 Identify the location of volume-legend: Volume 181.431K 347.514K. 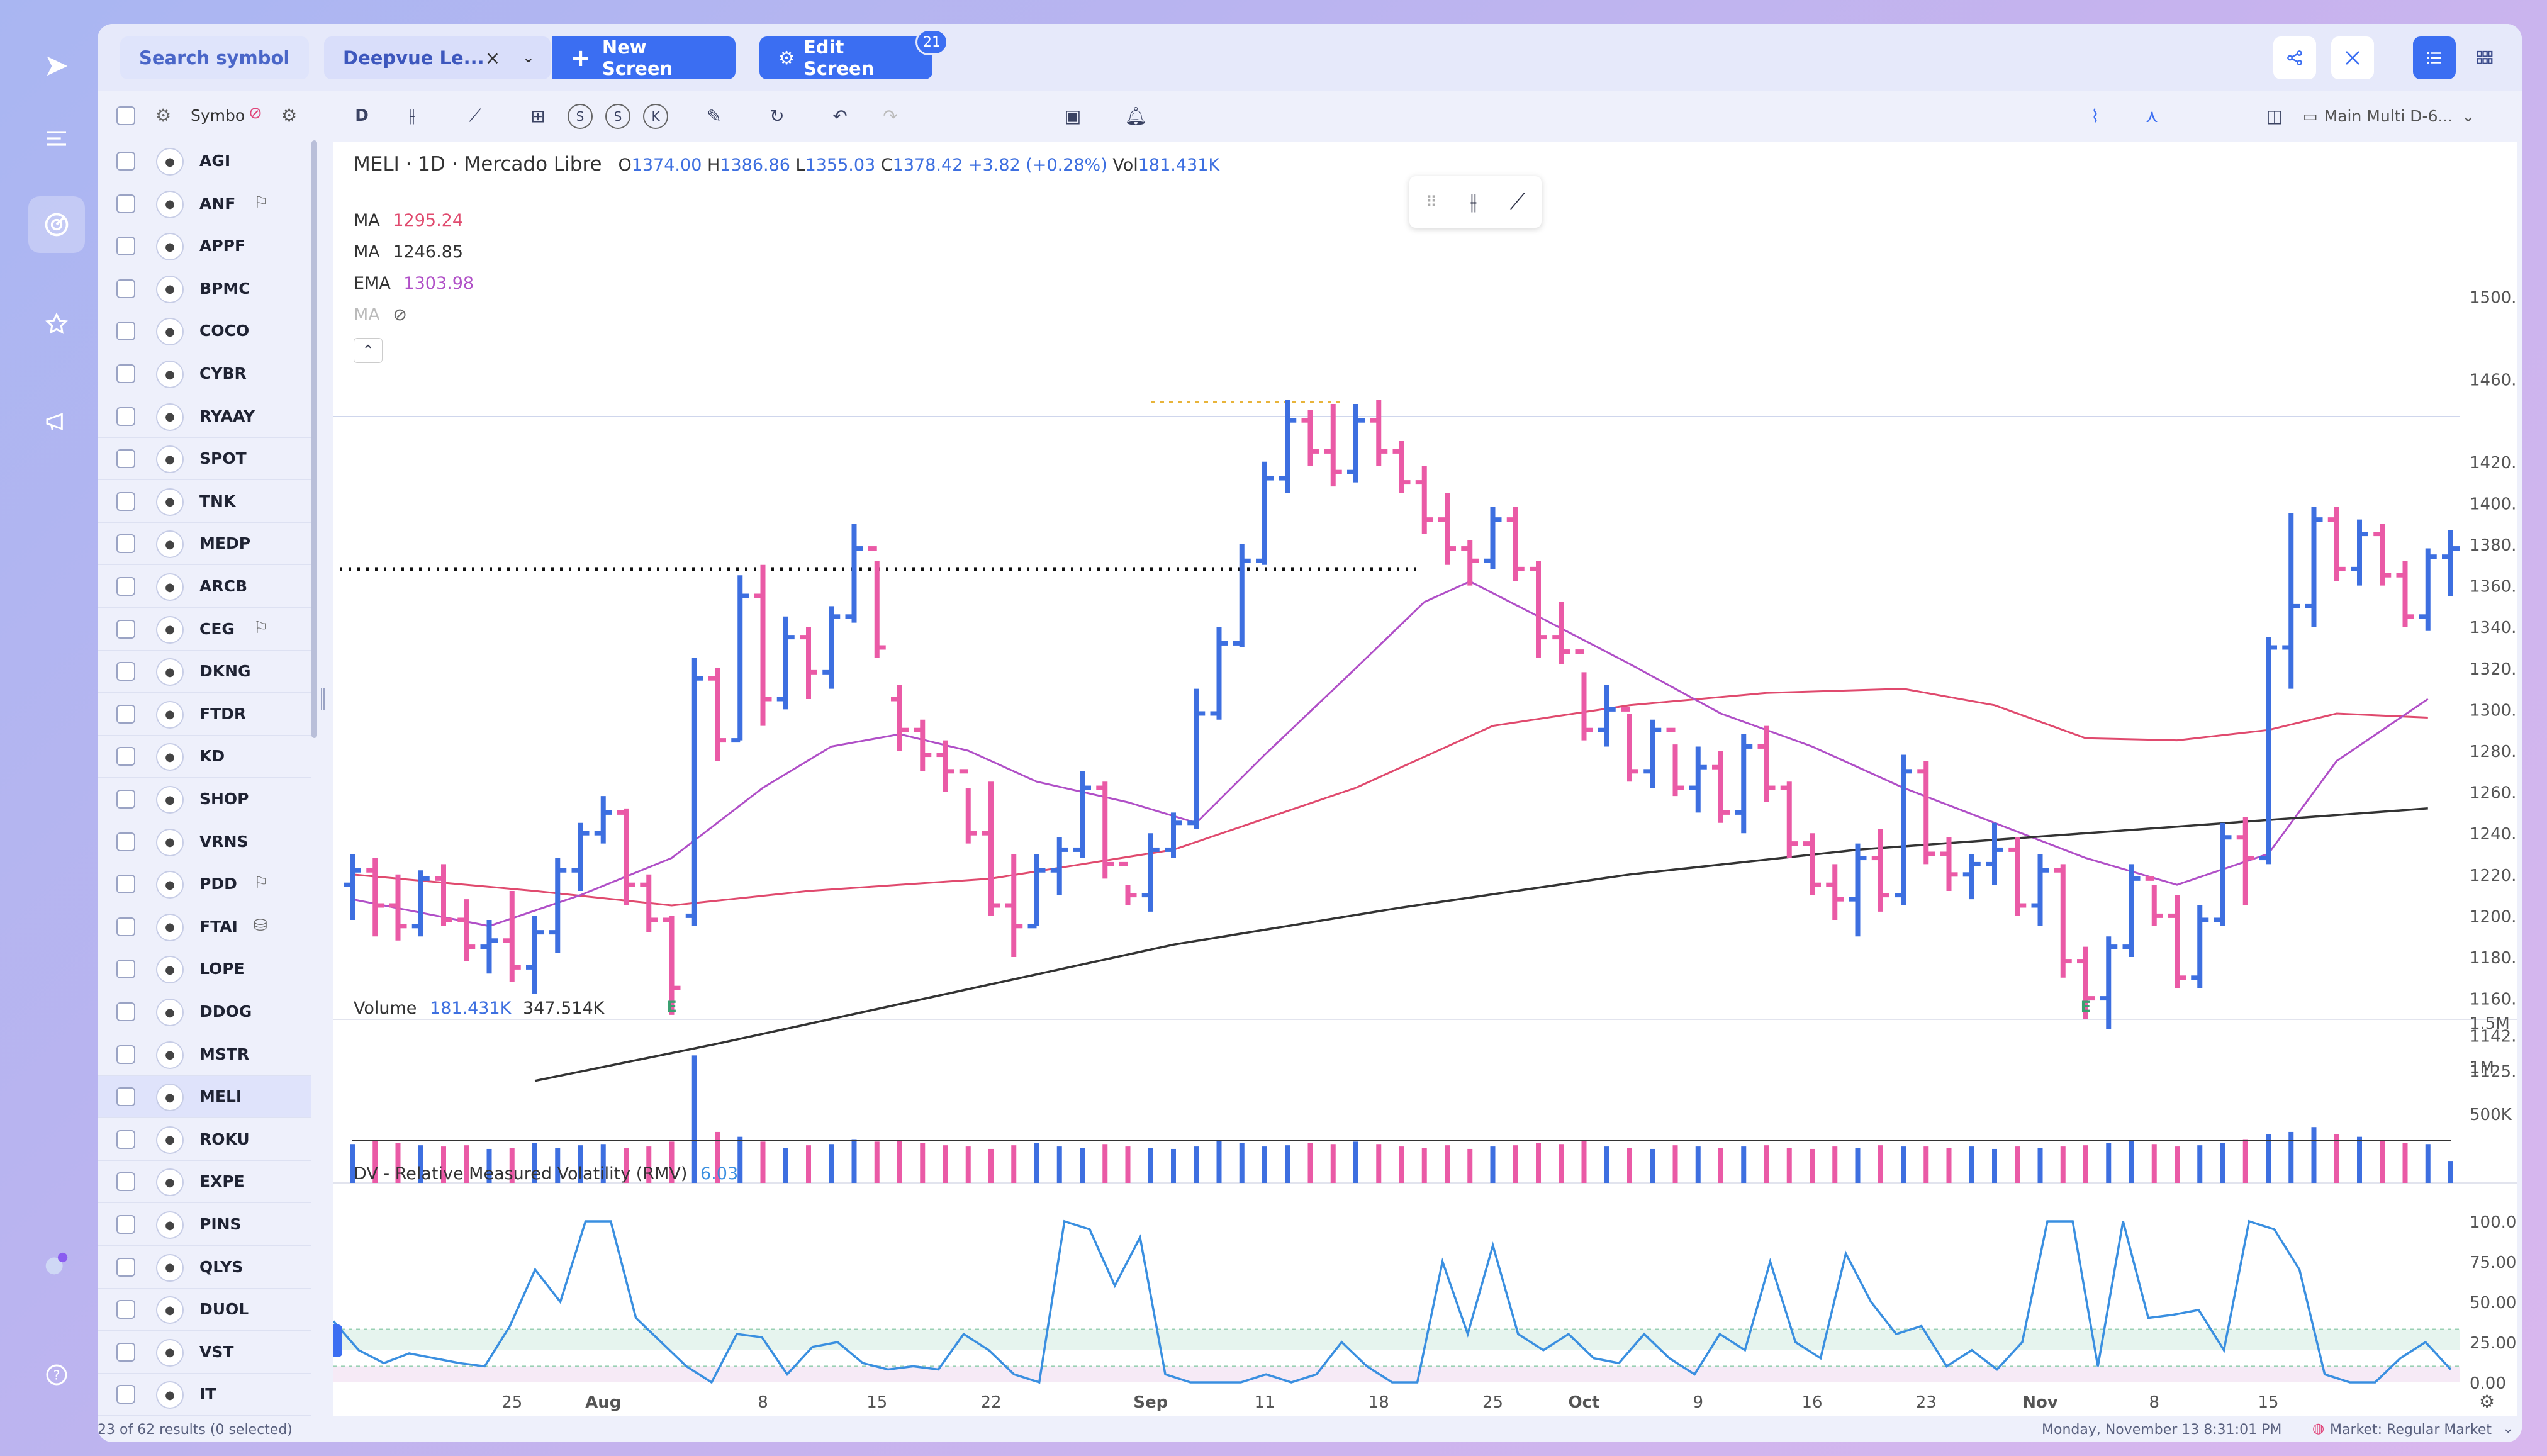
(479, 1008).